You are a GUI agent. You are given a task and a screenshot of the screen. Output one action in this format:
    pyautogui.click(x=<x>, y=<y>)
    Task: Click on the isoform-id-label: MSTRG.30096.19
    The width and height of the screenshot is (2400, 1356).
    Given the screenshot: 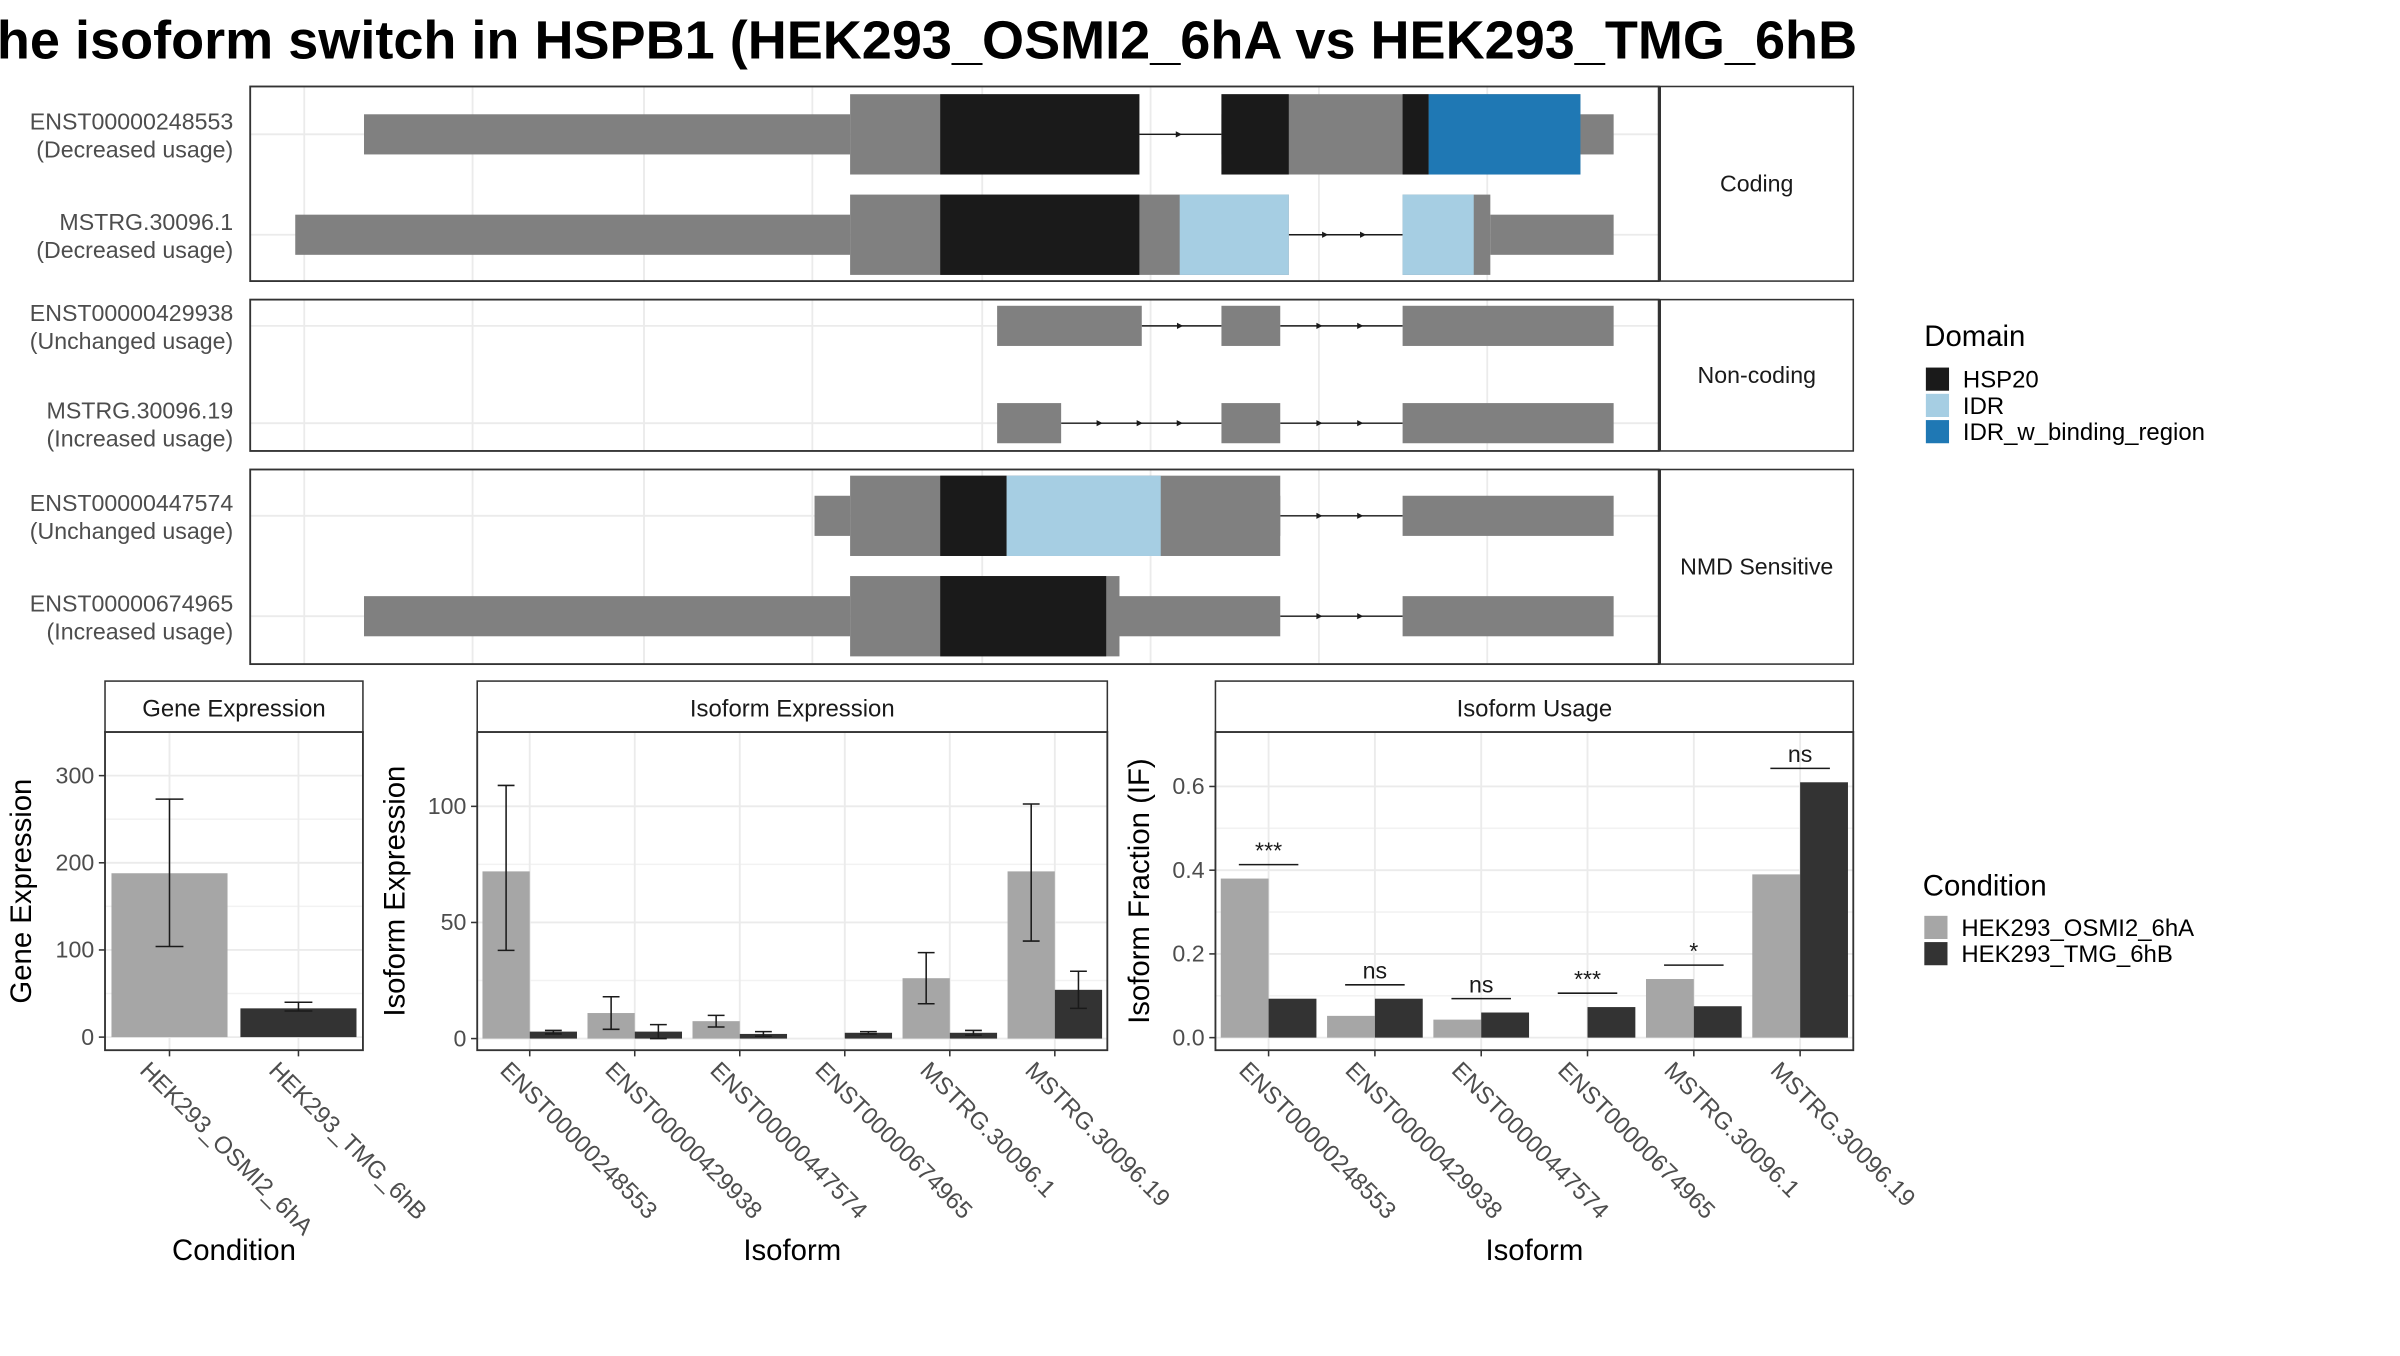 What is the action you would take?
    pyautogui.click(x=140, y=411)
    